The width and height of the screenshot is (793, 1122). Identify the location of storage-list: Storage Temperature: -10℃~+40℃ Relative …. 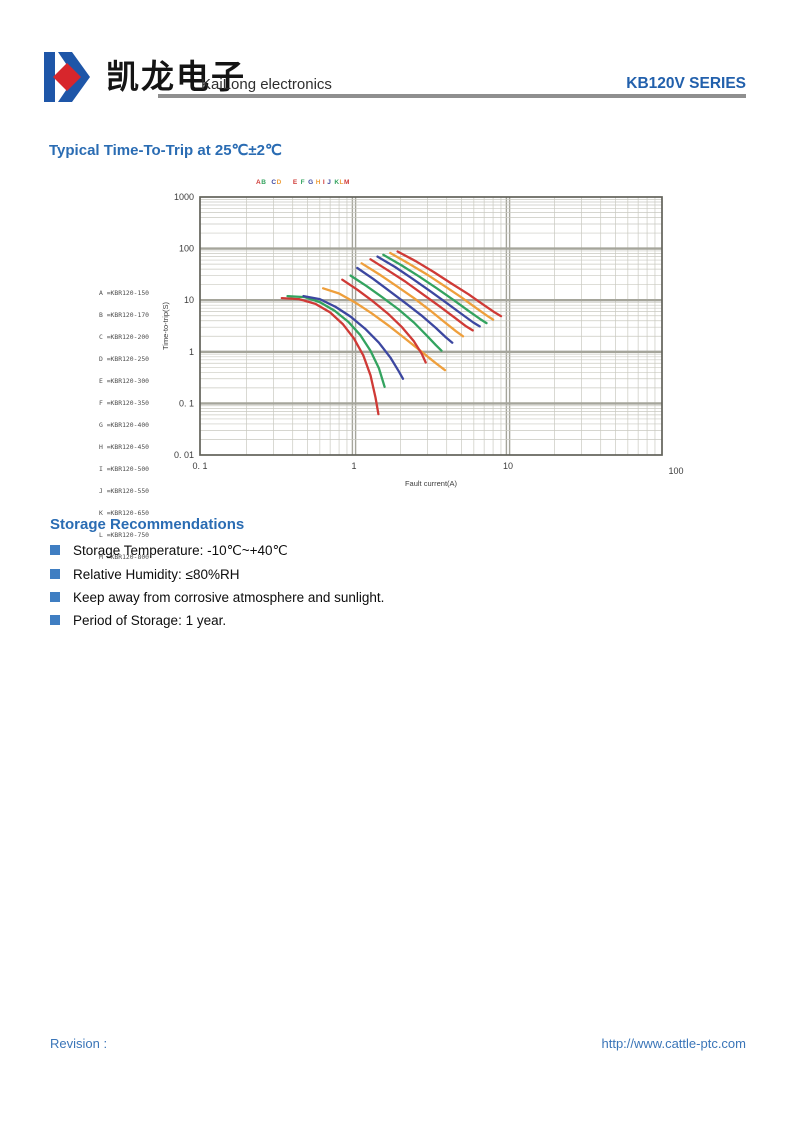
(360, 585).